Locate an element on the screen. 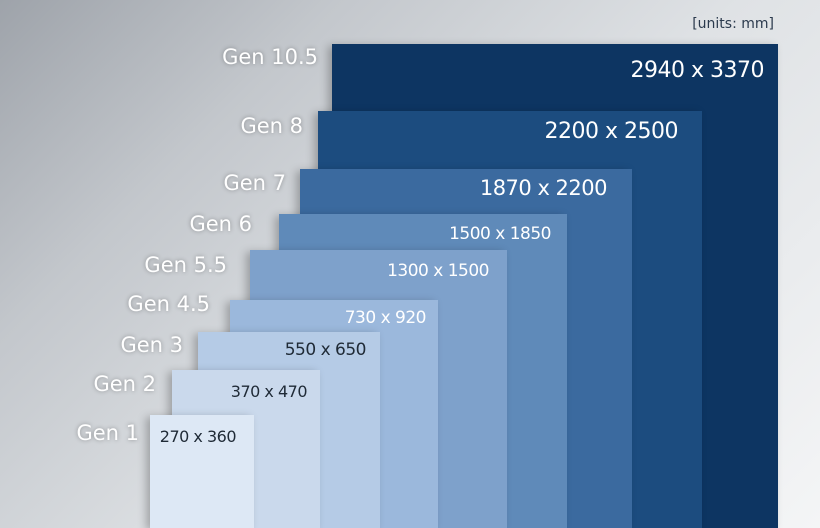  size-label: 1870 x 2200 is located at coordinates (543, 188).